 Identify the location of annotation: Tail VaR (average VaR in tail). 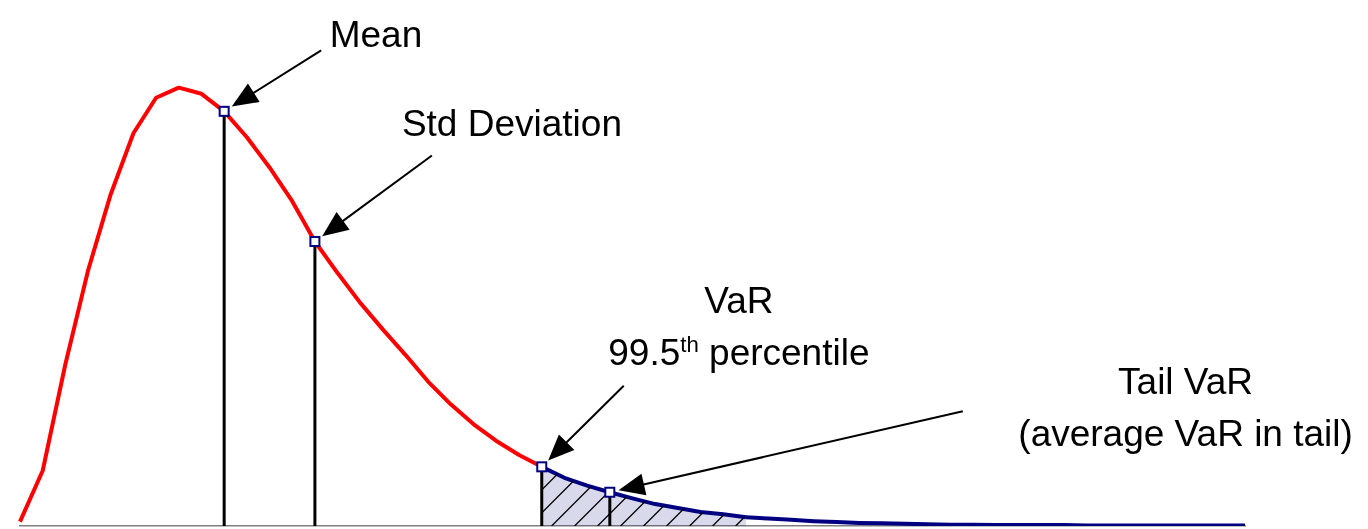
(1185, 408).